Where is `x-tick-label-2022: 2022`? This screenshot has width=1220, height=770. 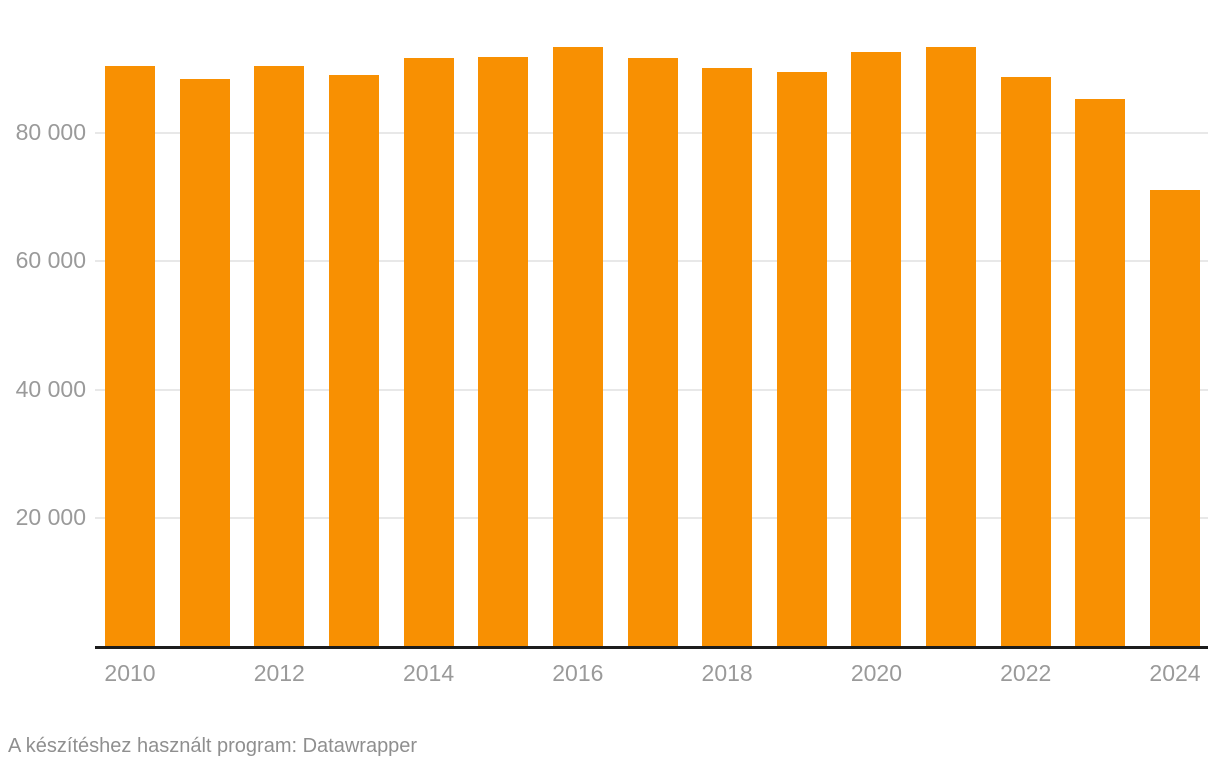
x-tick-label-2022: 2022 is located at coordinates (1026, 673).